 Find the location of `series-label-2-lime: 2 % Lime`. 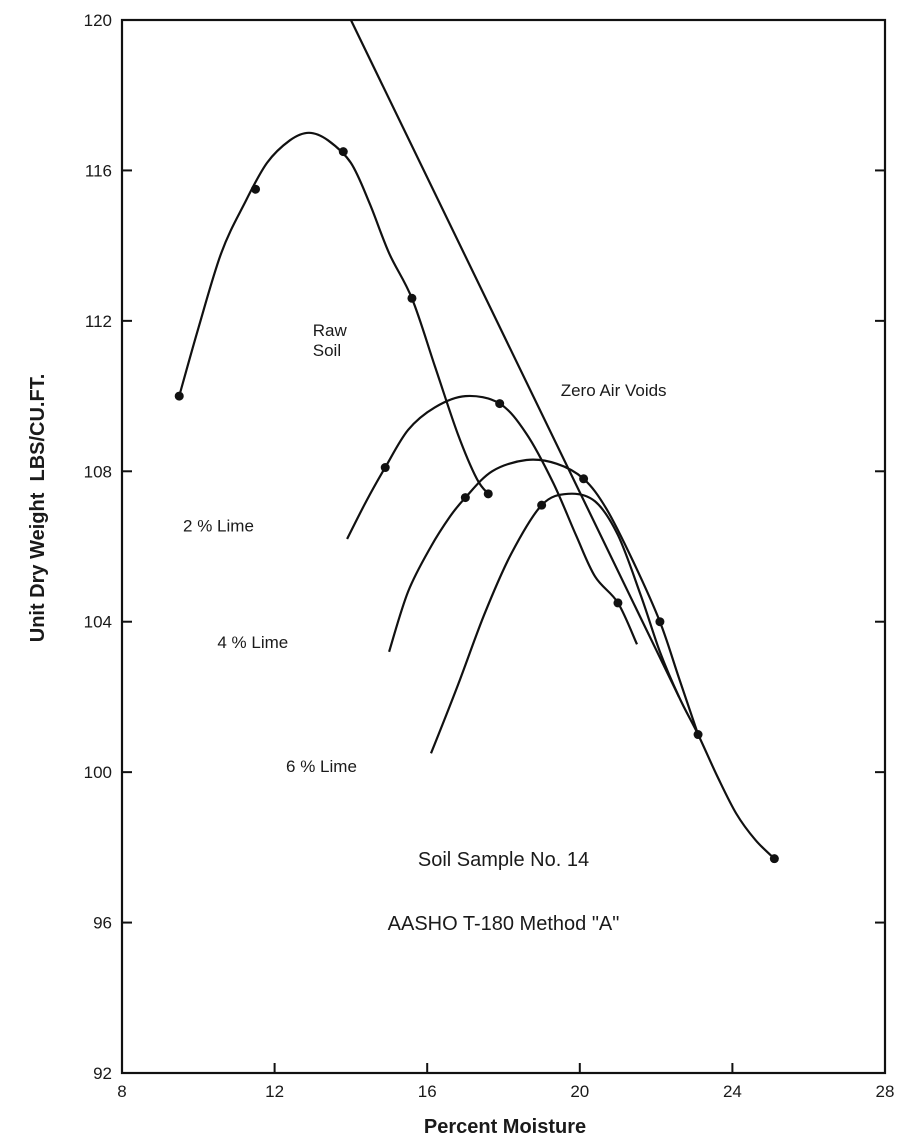

series-label-2-lime: 2 % Lime is located at coordinates (218, 525).